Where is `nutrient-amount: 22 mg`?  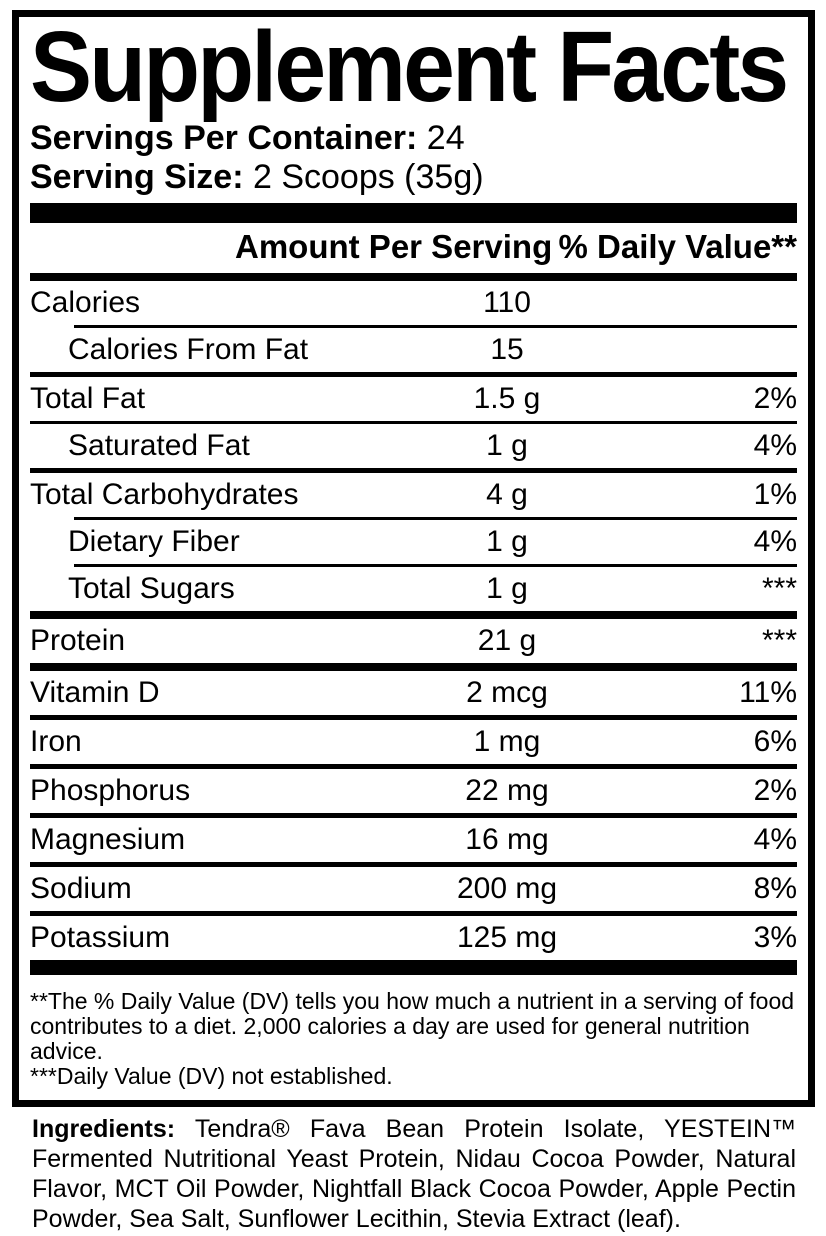
nutrient-amount: 22 mg is located at coordinates (507, 790).